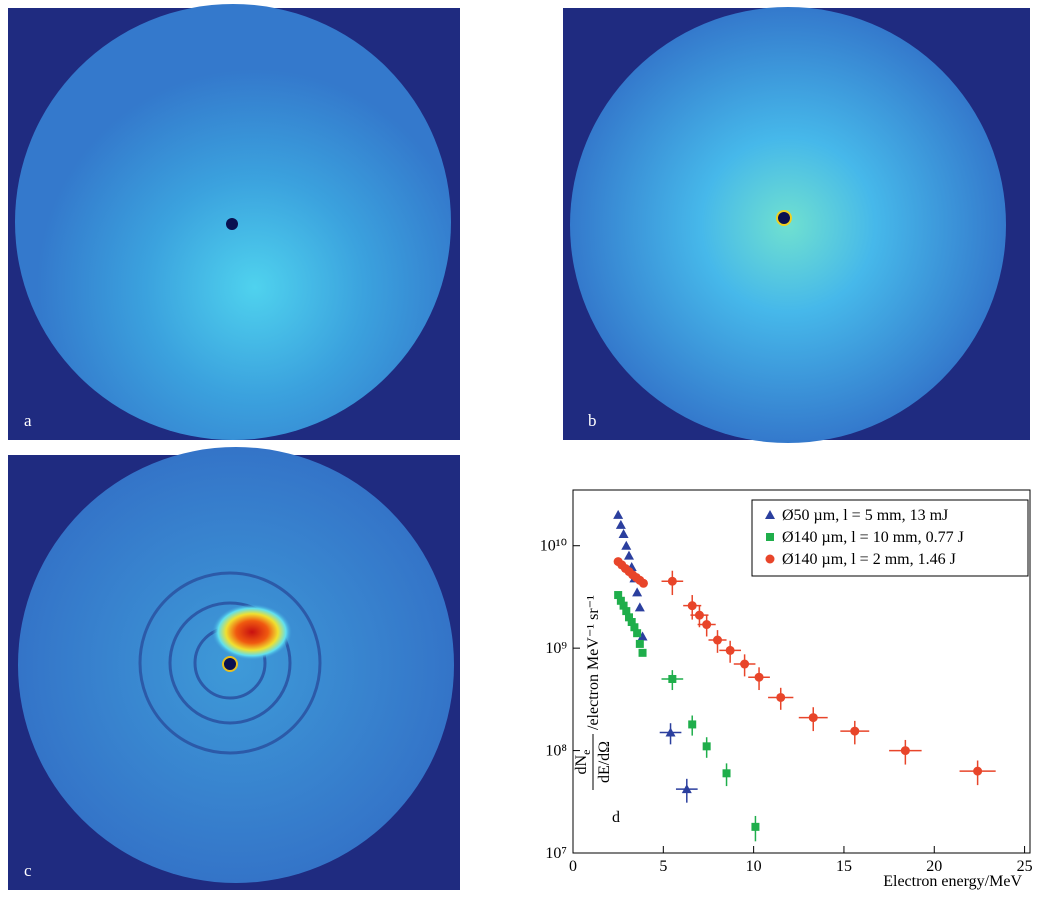 This screenshot has width=1038, height=902. I want to click on legend-label: Ø140 µm, l = 10 mm, 0.77 J, so click(873, 537).